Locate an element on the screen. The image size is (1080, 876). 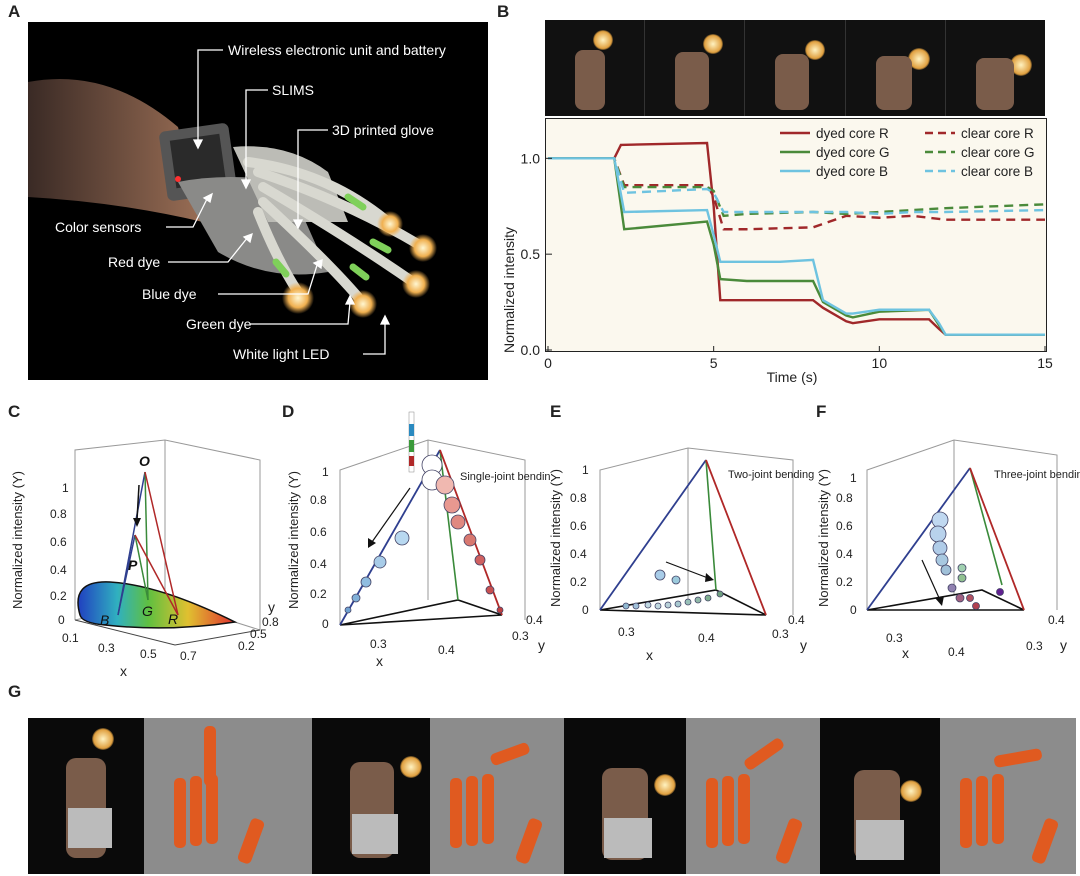
point-label-o: O is located at coordinates (144, 461).